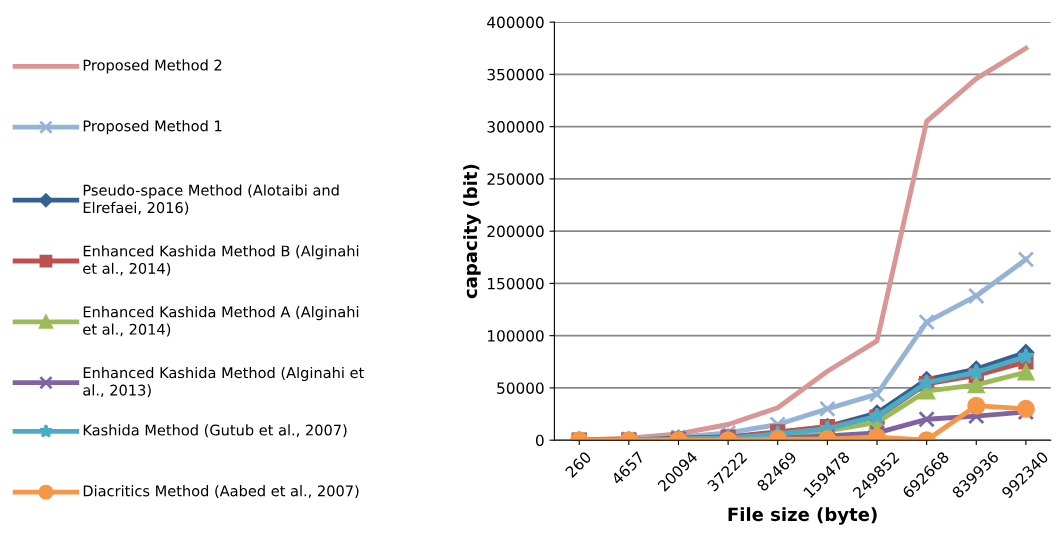 This screenshot has width=1056, height=553. What do you see at coordinates (516, 336) in the screenshot?
I see `y-tick-label: 100000` at bounding box center [516, 336].